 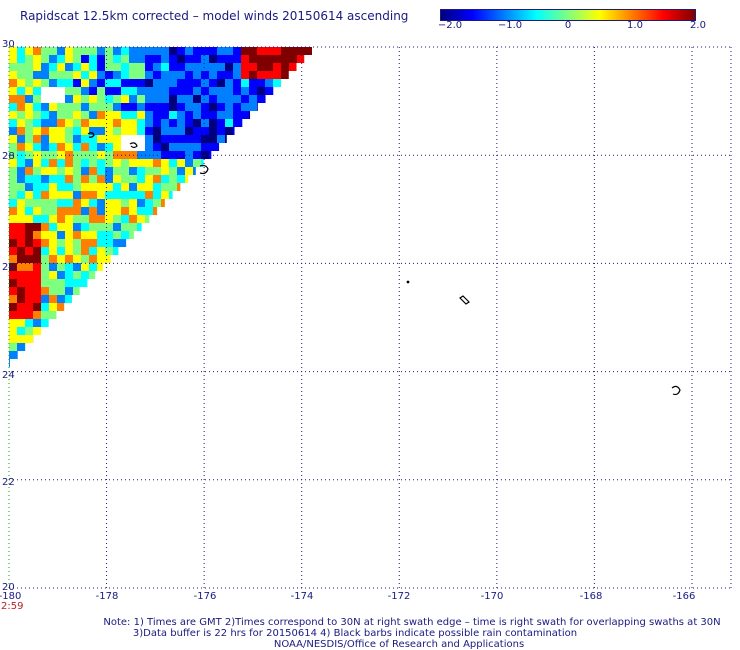 What do you see at coordinates (8, 482) in the screenshot?
I see `lat-label-22: 22` at bounding box center [8, 482].